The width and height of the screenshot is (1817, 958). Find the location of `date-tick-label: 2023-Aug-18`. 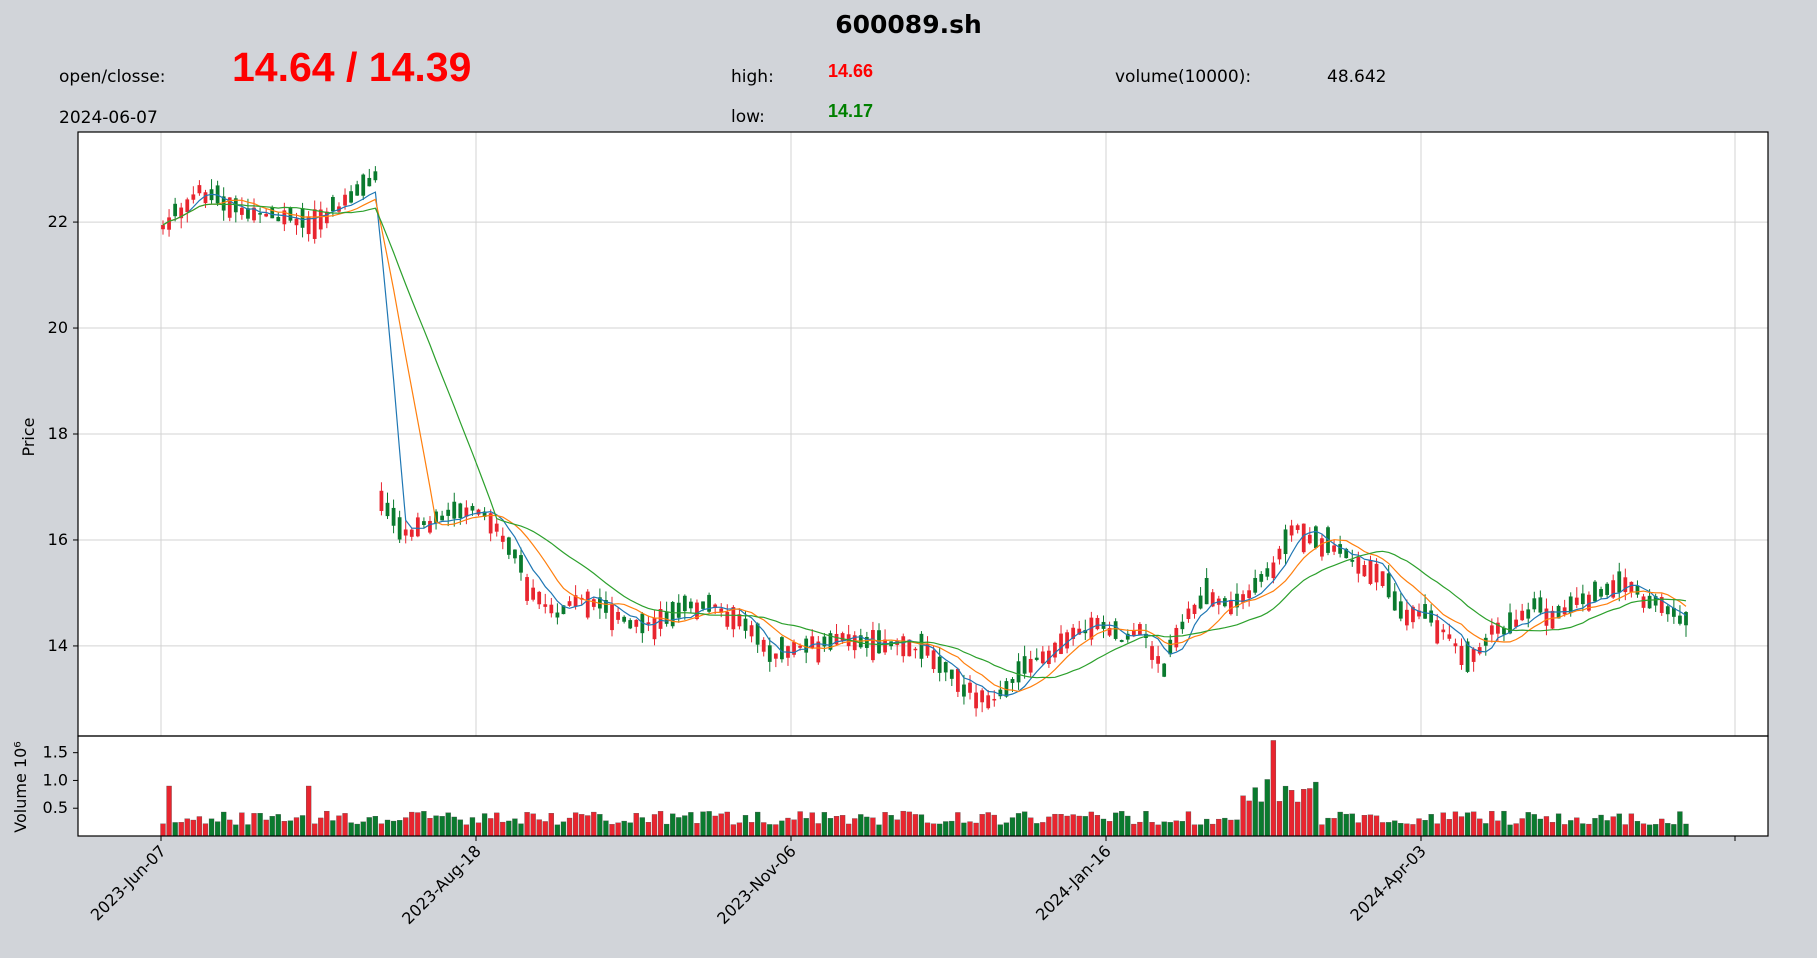

date-tick-label: 2023-Aug-18 is located at coordinates (441, 884).